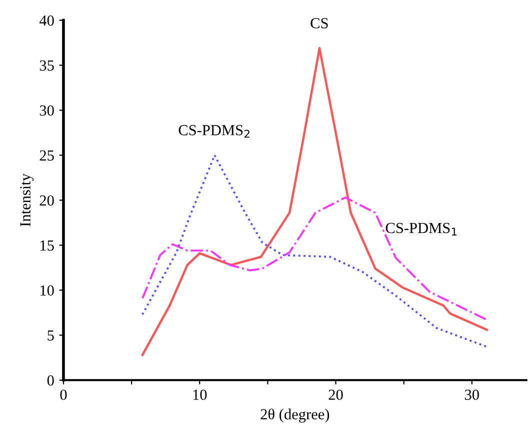 Image resolution: width=529 pixels, height=431 pixels. I want to click on y-tick-label: 0, so click(50, 380).